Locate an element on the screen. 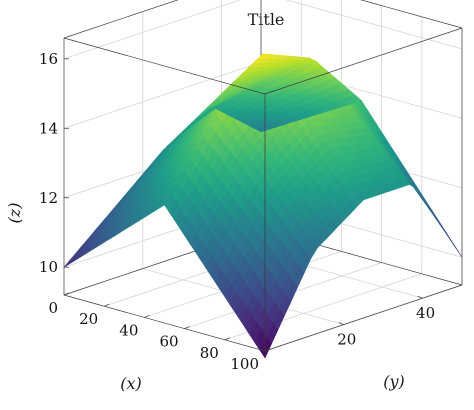 The width and height of the screenshot is (474, 410). y-axis-label: (y) is located at coordinates (394, 381).